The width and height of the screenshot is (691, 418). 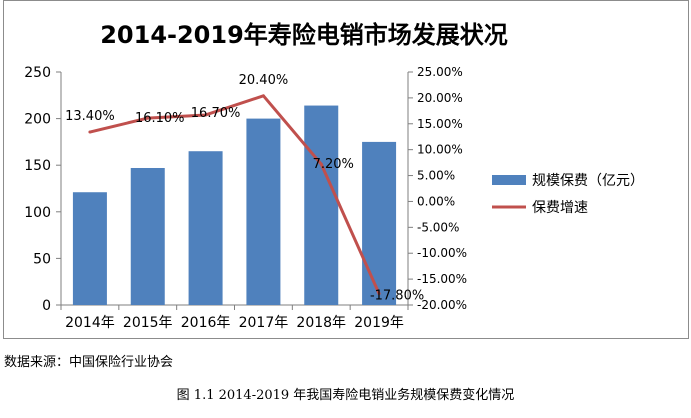 What do you see at coordinates (560, 208) in the screenshot?
I see `legend-label-growth: 保费增速` at bounding box center [560, 208].